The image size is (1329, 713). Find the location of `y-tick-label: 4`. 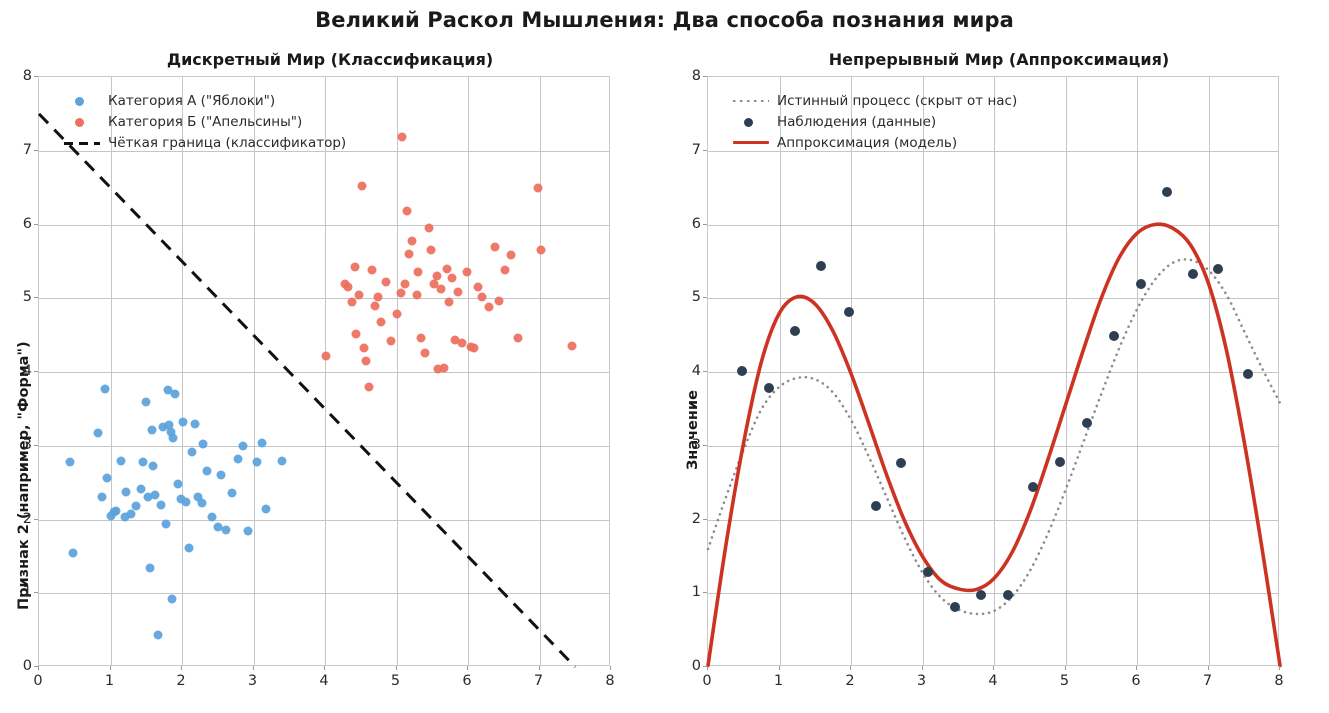

y-tick-label: 4 is located at coordinates (27, 371).